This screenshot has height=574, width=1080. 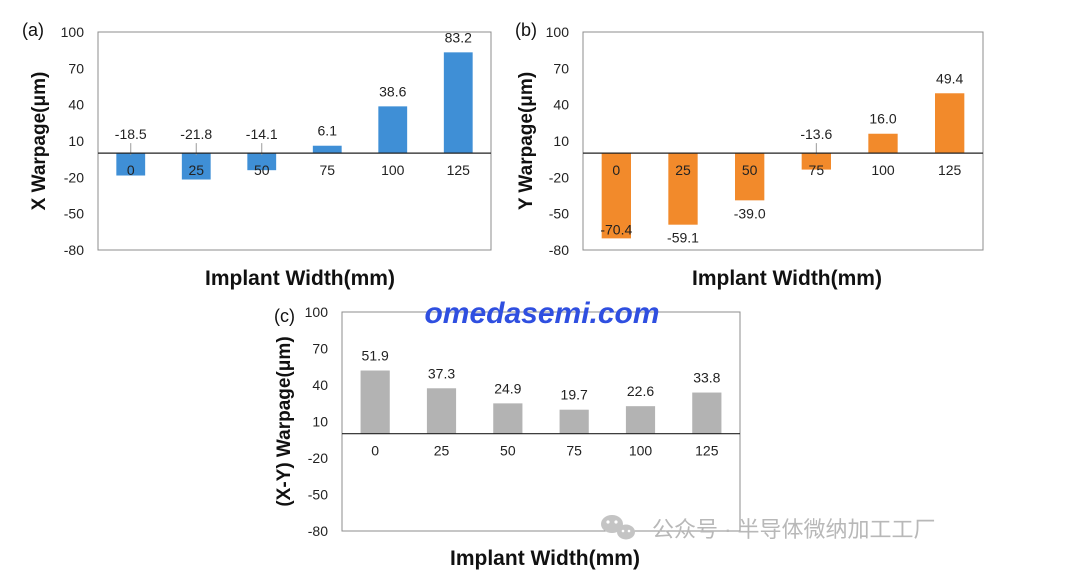 I want to click on data-label: 24.9, so click(x=507, y=388).